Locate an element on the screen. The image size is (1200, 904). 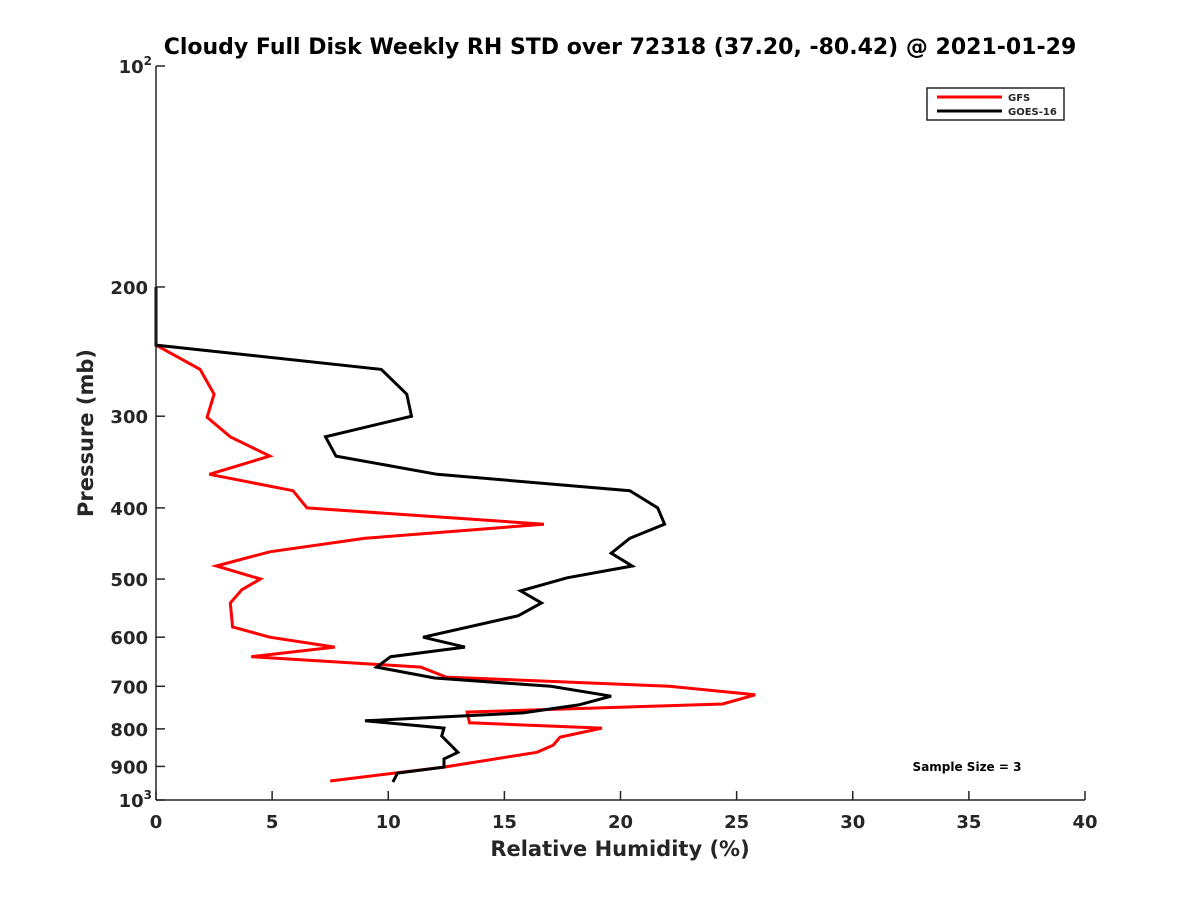
x-tick-label: 25 is located at coordinates (736, 822).